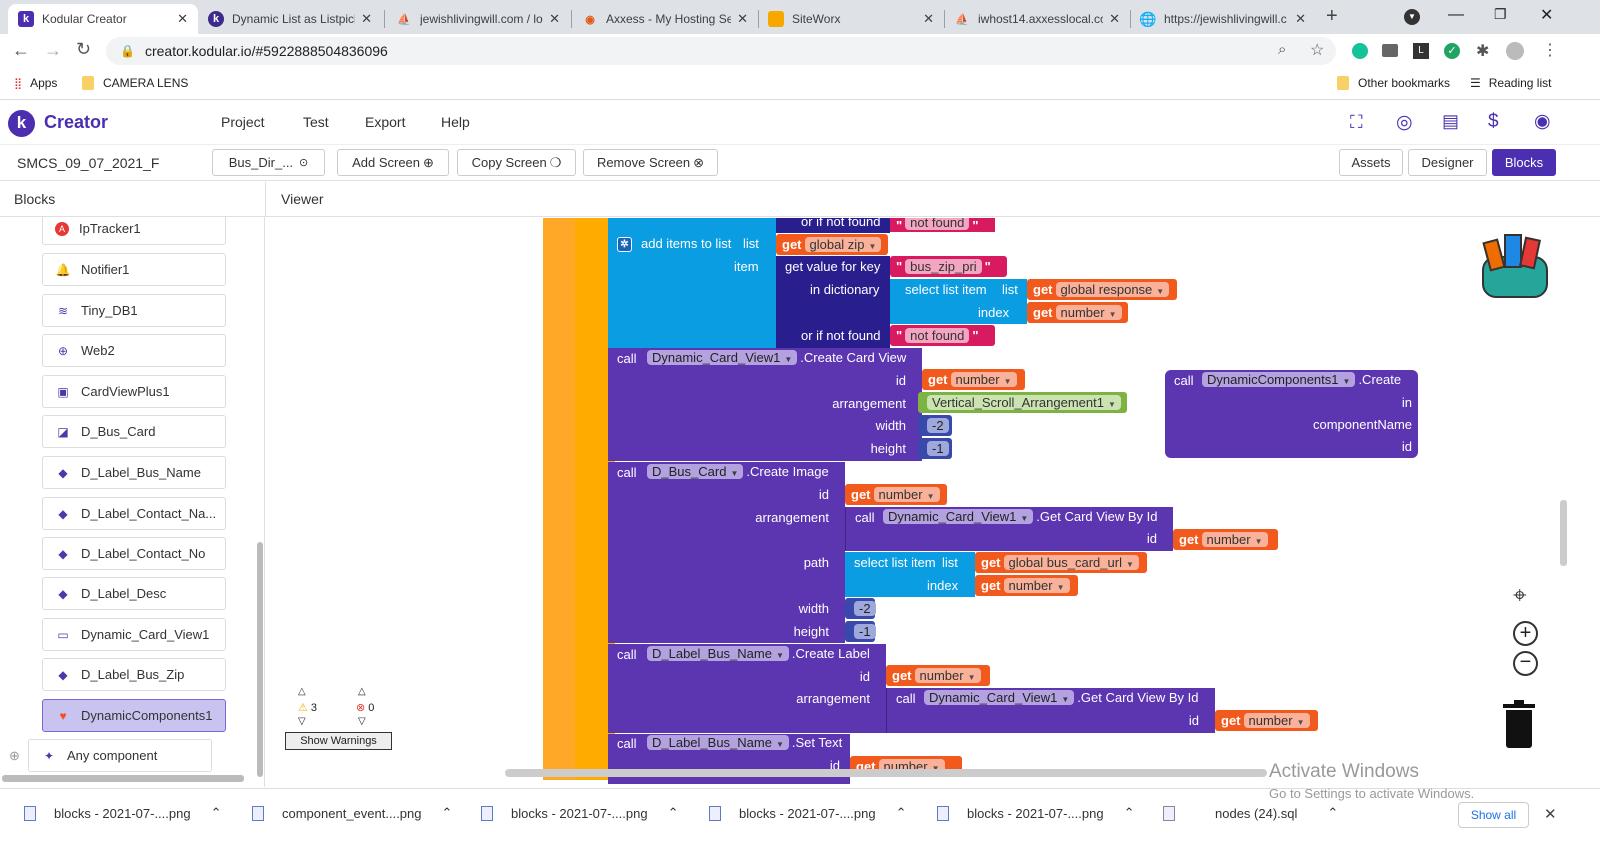 The image size is (1600, 860). Describe the element at coordinates (1282, 49) in the screenshot. I see `zoom-lens-icon: ⌕` at that location.